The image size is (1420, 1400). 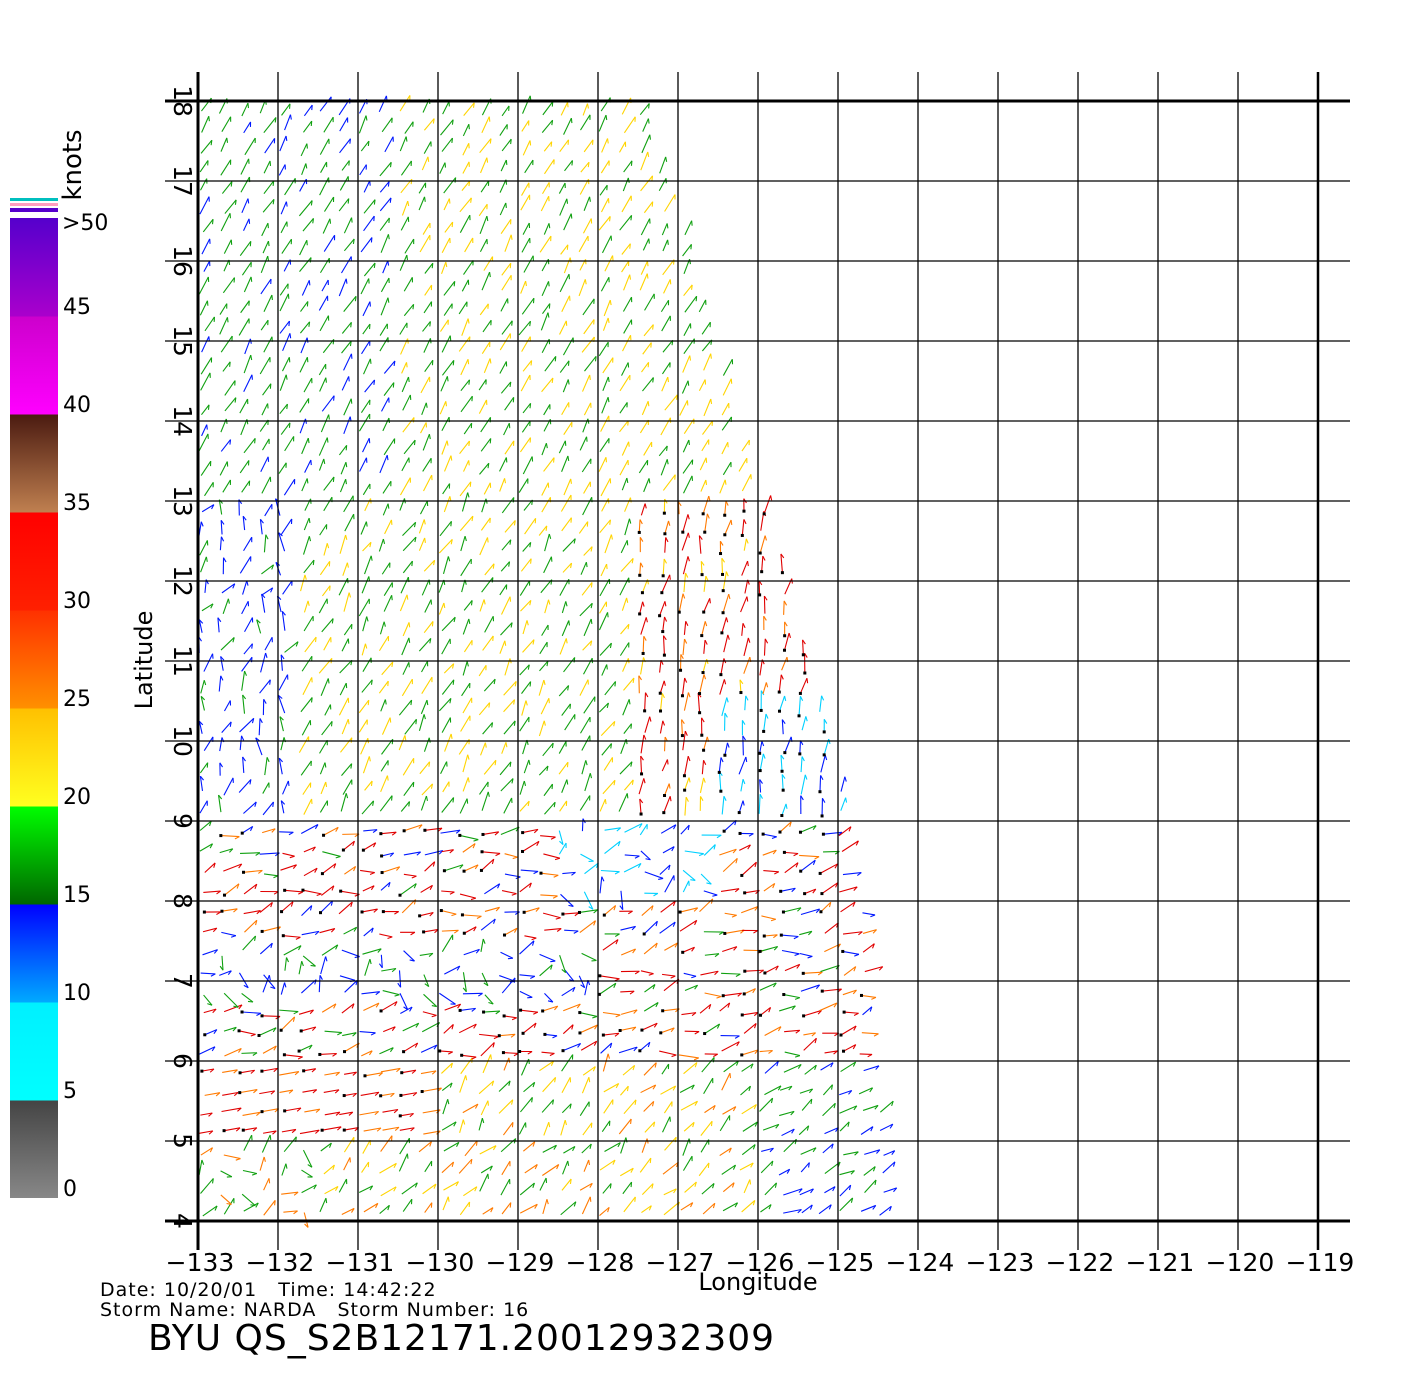 I want to click on lat-tick-label: 4, so click(x=182, y=1221).